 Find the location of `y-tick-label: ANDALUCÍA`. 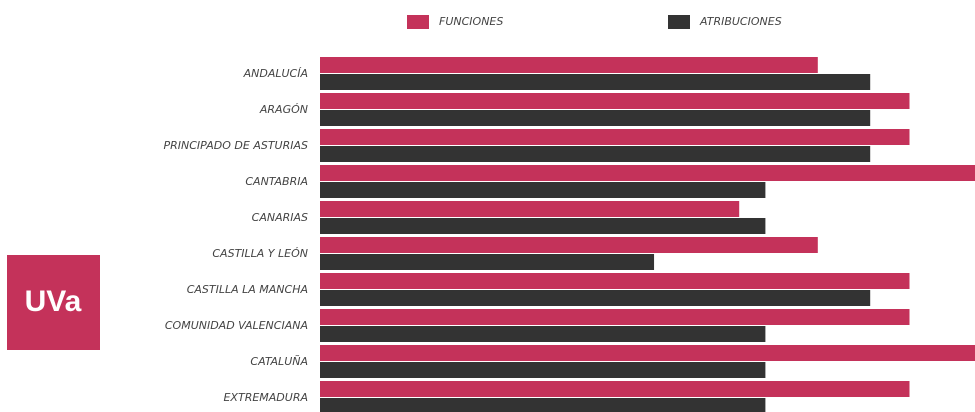

y-tick-label: ANDALUCÍA is located at coordinates (275, 73).